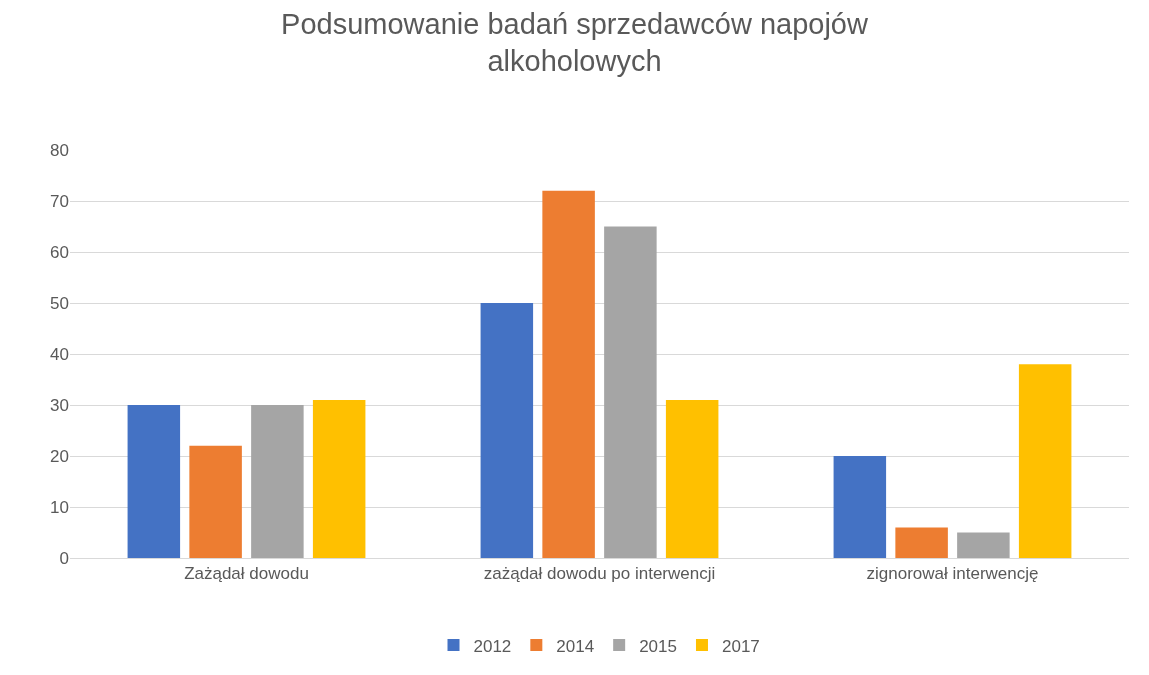 This screenshot has height=675, width=1149. Describe the element at coordinates (59, 201) in the screenshot. I see `y-tick-label: 70` at that location.